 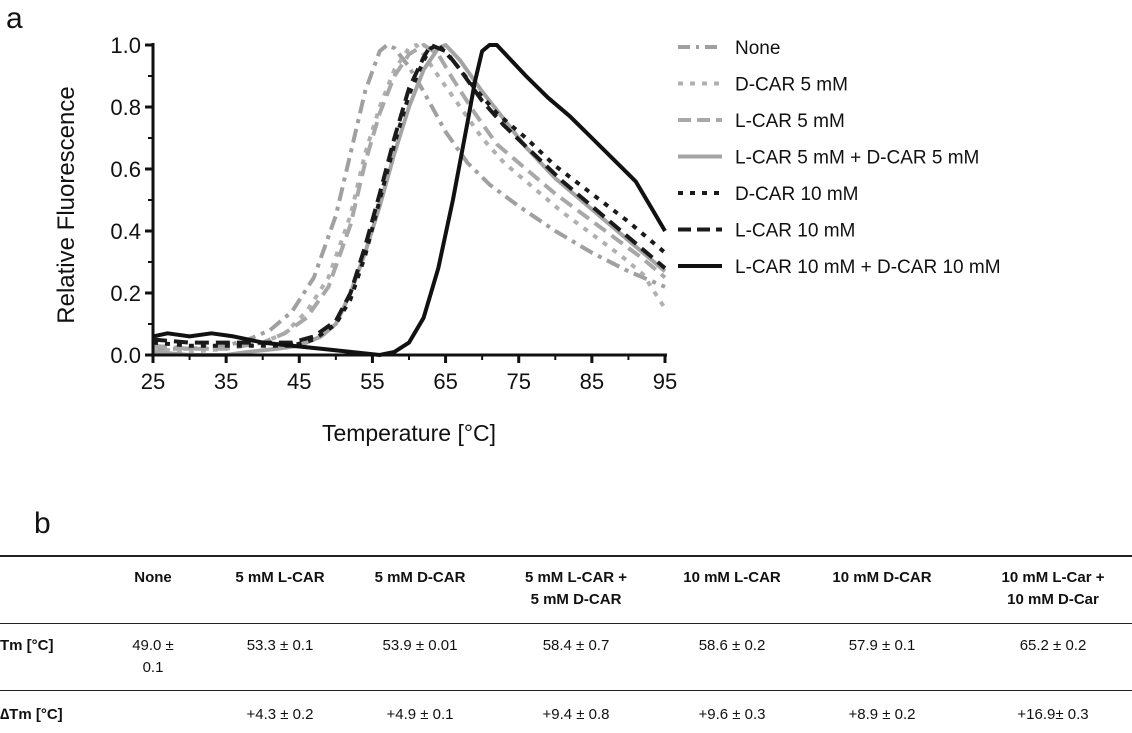 What do you see at coordinates (125, 169) in the screenshot?
I see `y-tick-label: 0.6` at bounding box center [125, 169].